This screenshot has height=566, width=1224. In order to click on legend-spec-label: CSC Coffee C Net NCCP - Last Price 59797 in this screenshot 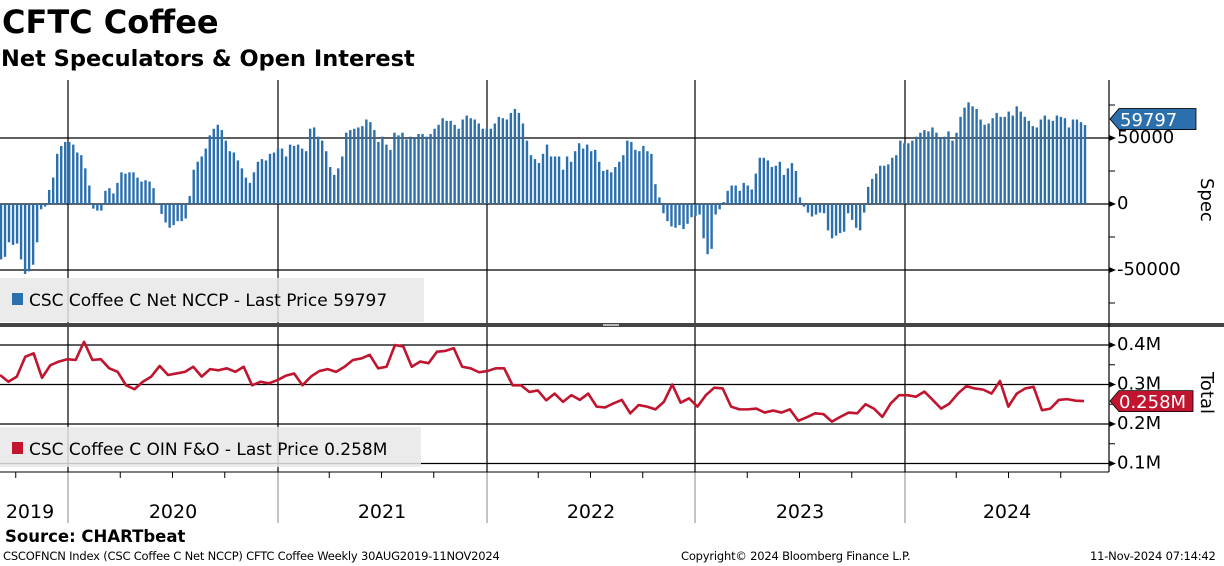, I will do `click(208, 301)`.